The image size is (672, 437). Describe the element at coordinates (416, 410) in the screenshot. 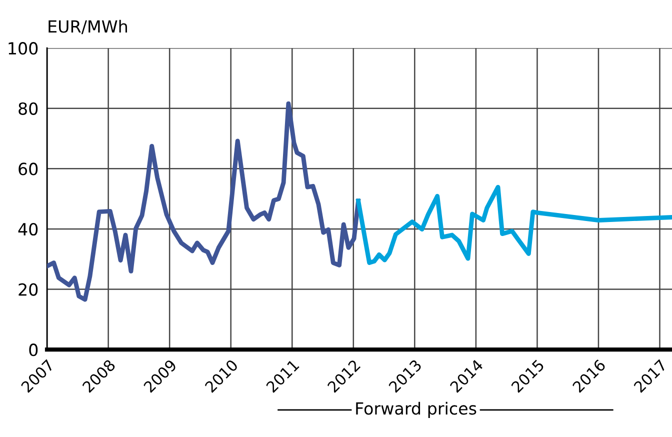

I see `text: Forward prices` at that location.